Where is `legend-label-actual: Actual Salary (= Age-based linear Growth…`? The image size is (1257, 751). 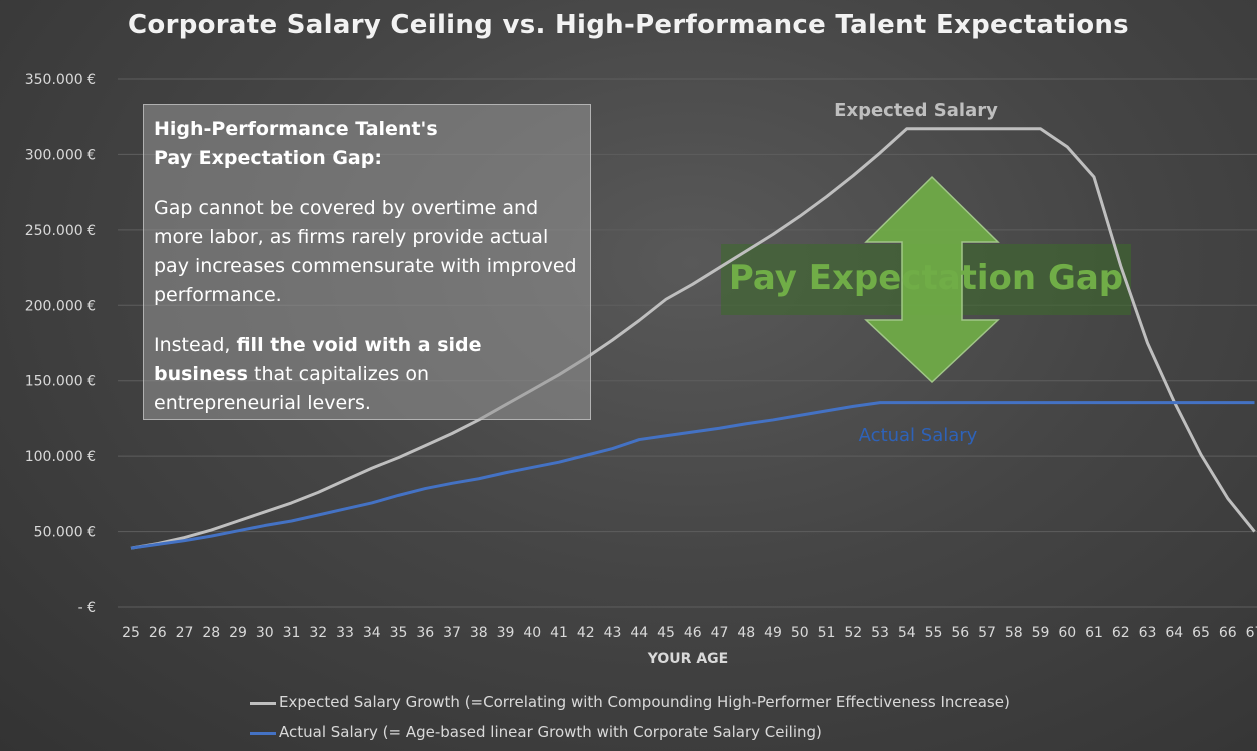
legend-label-actual: Actual Salary (= Age-based linear Growth… is located at coordinates (550, 732).